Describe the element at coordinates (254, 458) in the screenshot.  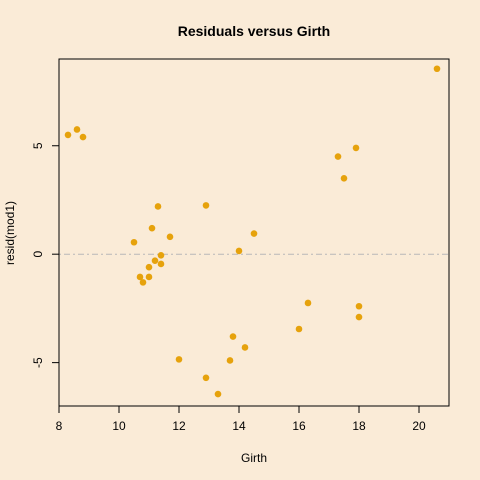
I see `x-axis-label: Girth` at that location.